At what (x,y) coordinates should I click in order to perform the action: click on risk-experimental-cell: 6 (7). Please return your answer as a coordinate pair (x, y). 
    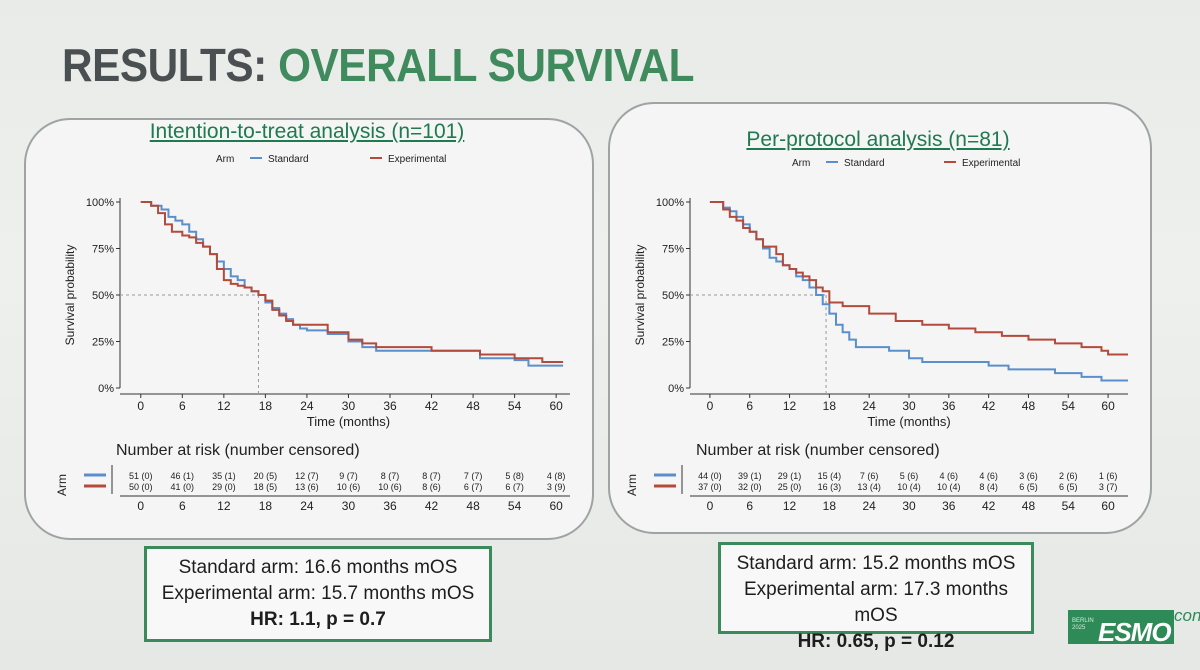
    Looking at the image, I should click on (514, 487).